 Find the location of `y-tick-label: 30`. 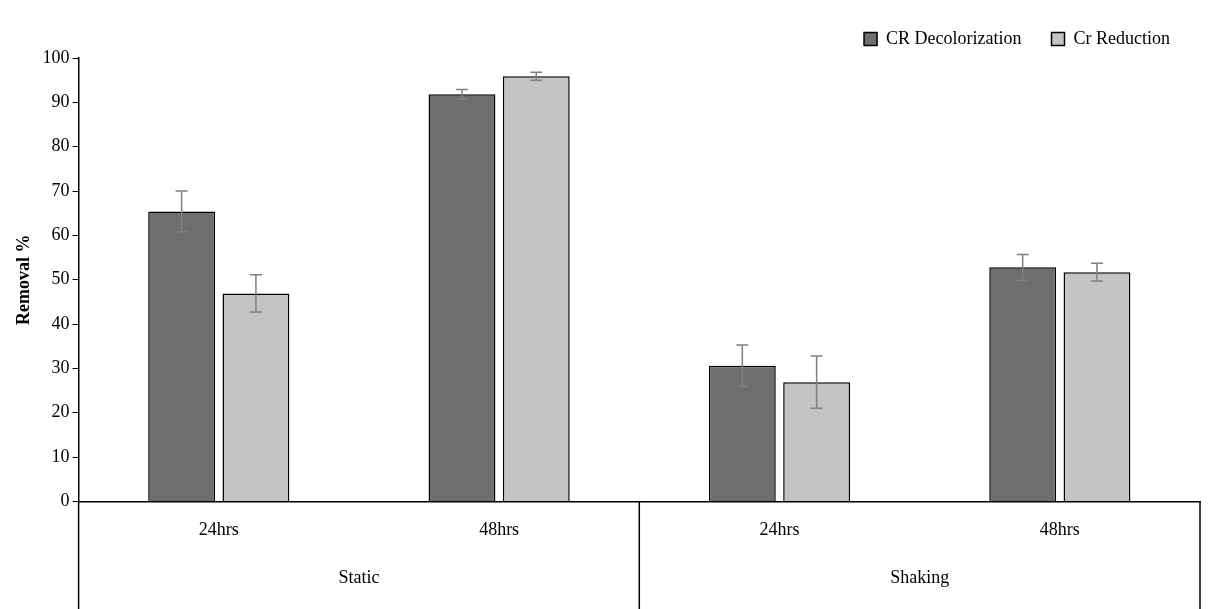

y-tick-label: 30 is located at coordinates (60, 367).